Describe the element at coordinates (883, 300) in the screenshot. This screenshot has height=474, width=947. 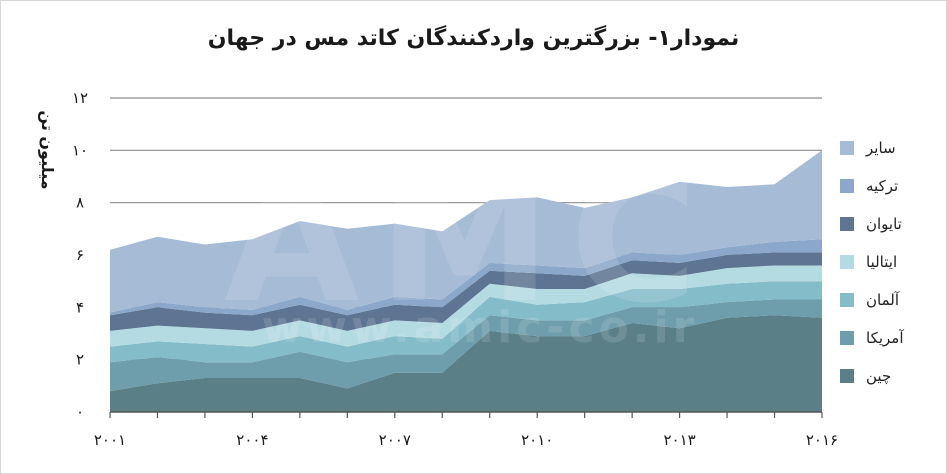
I see `legend-label-3: آلمان` at that location.